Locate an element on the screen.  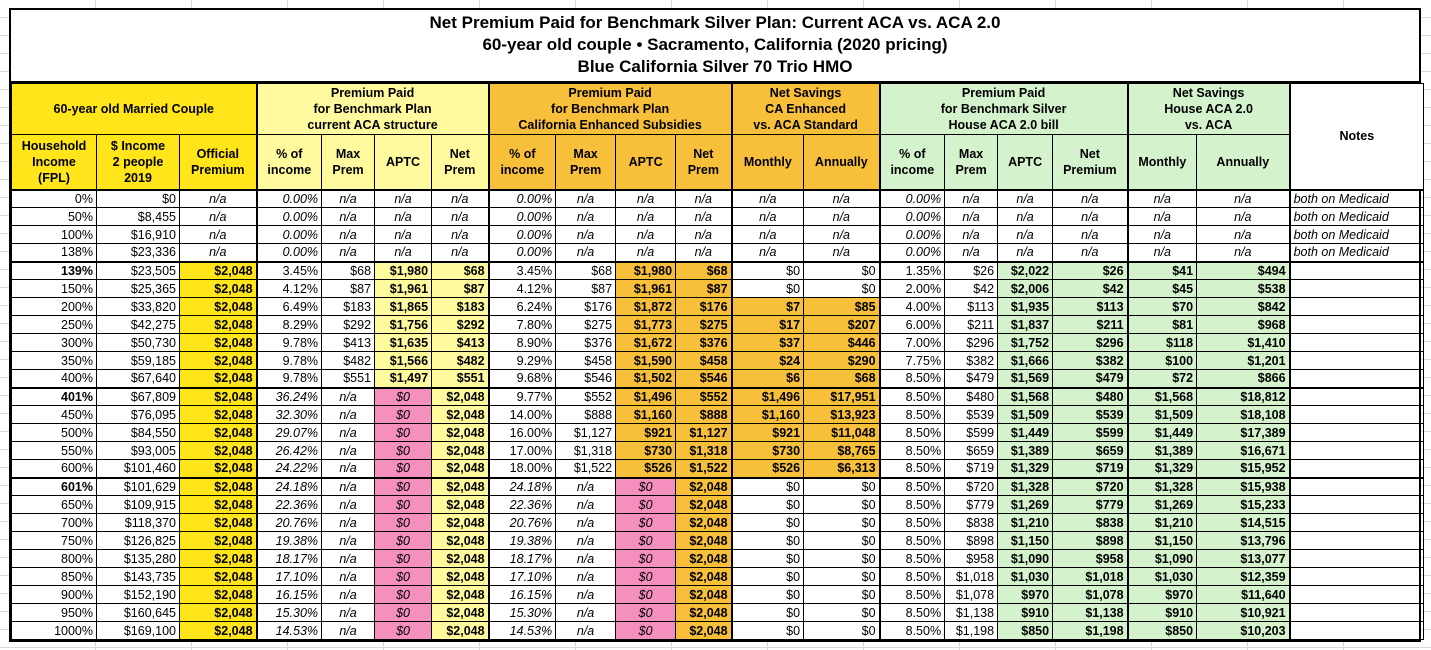
cell-aca2-pct-income: 7.00% is located at coordinates (912, 342).